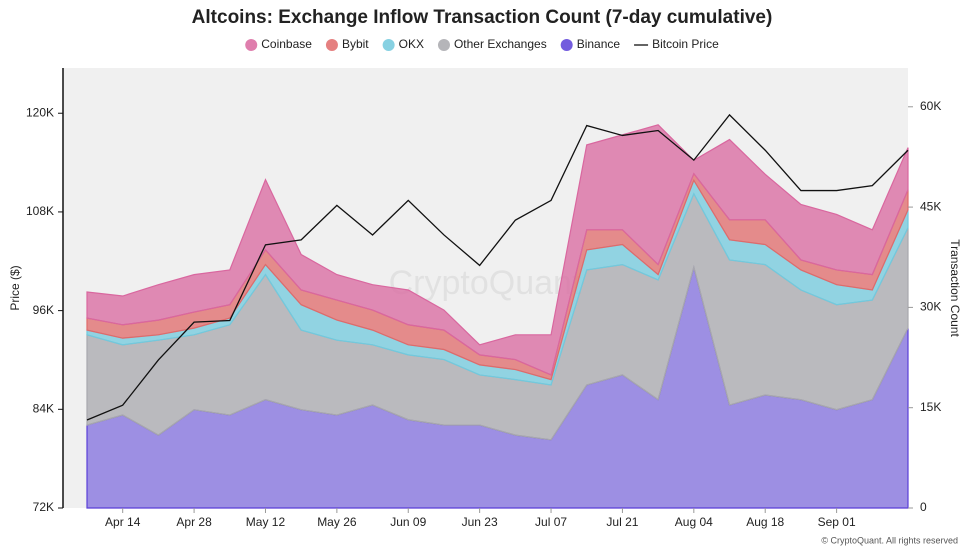  What do you see at coordinates (923, 507) in the screenshot?
I see `y2-tick-label: 0` at bounding box center [923, 507].